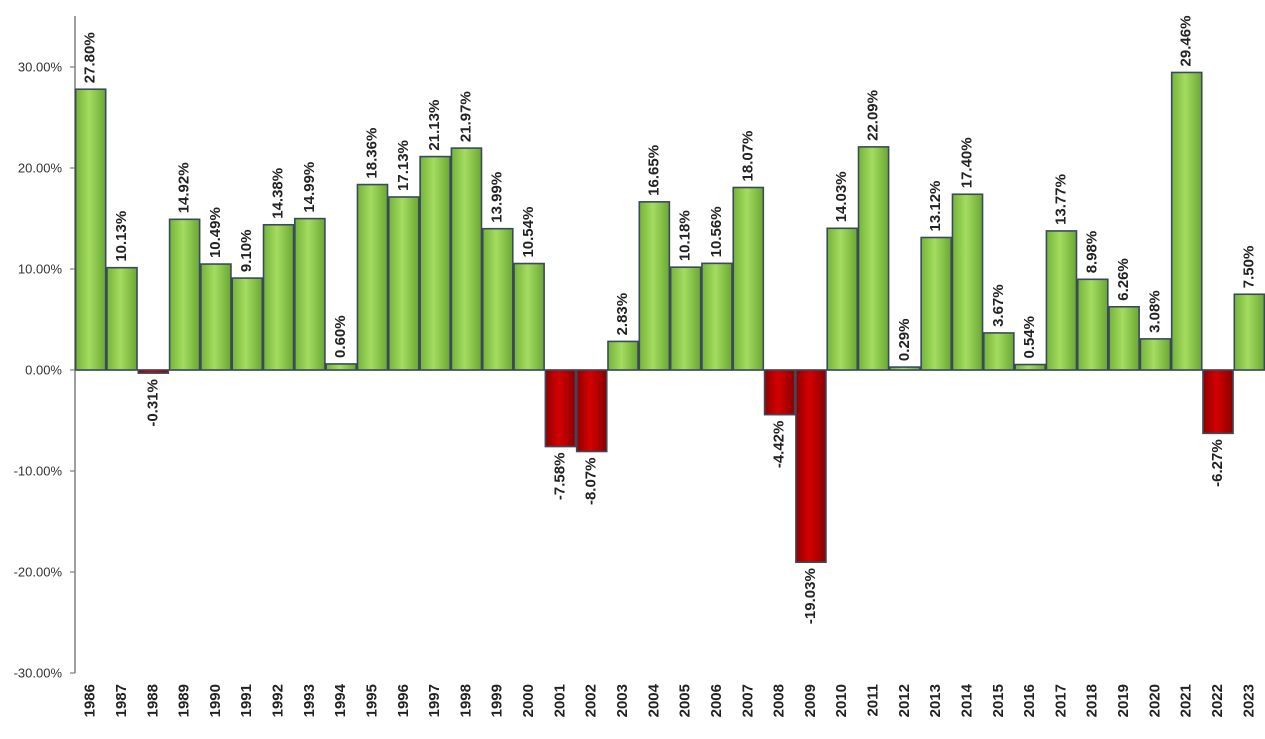 The height and width of the screenshot is (739, 1265). I want to click on data-label-2003: 2.83%, so click(622, 314).